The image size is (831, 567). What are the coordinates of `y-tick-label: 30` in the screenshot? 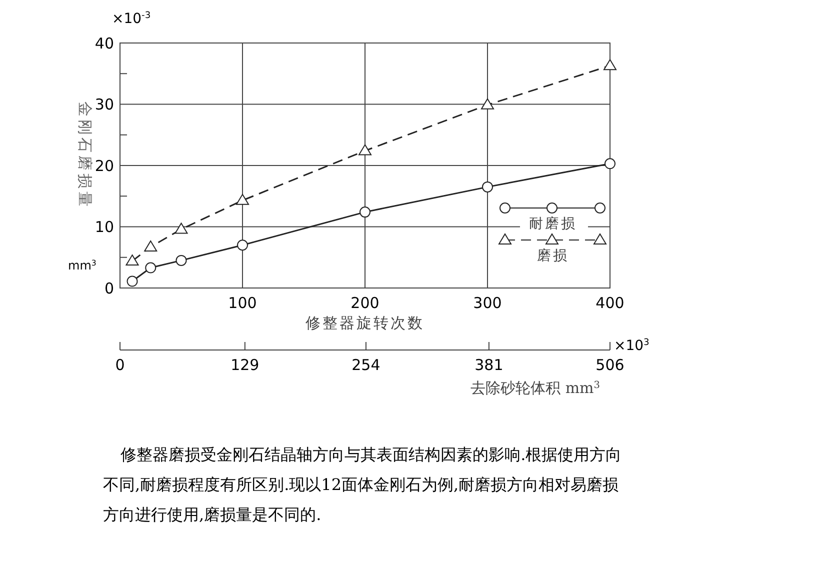 It's located at (104, 105).